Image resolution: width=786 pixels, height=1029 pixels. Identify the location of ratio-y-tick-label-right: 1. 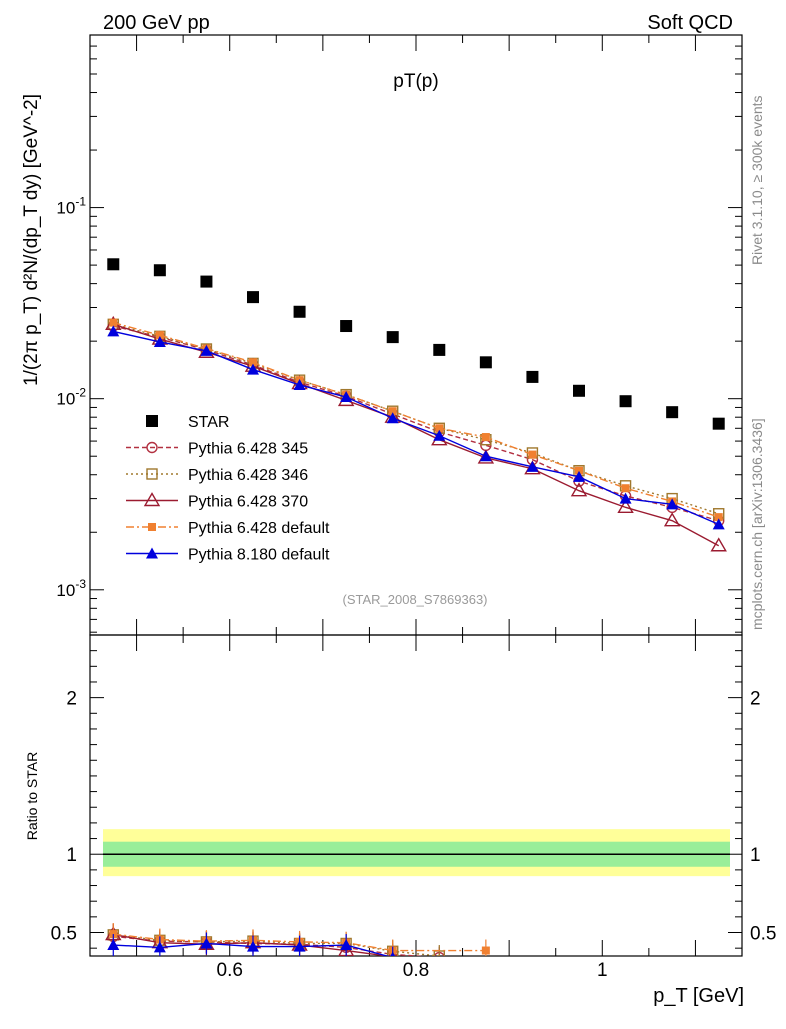
(755, 855).